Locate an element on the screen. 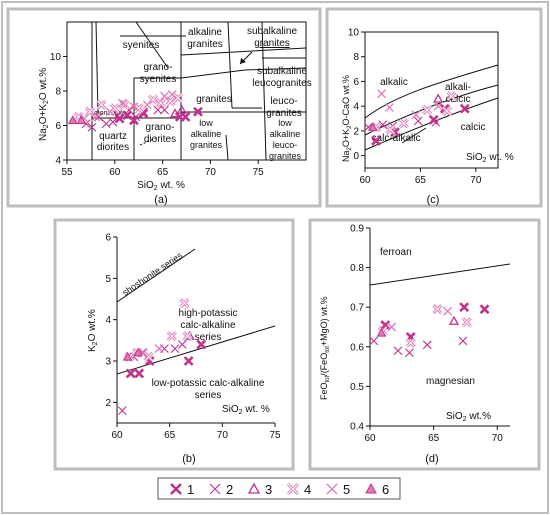 The height and width of the screenshot is (515, 550). legend-label-2: 2 is located at coordinates (229, 489).